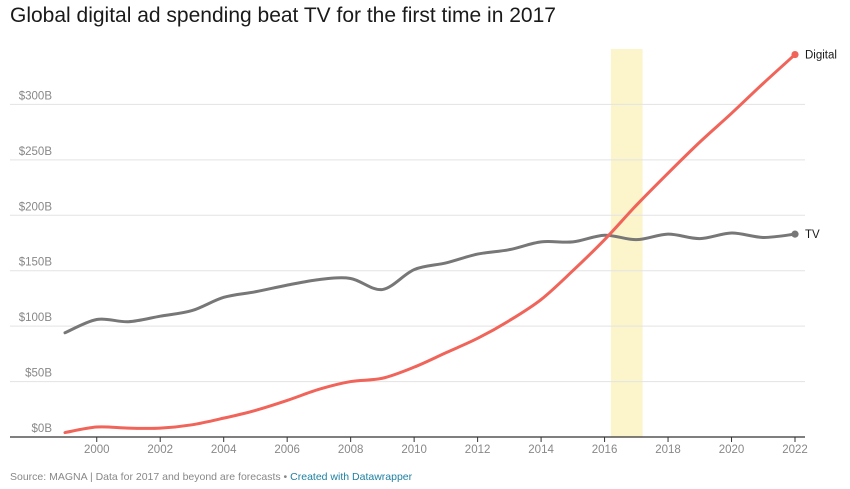  Describe the element at coordinates (626, 243) in the screenshot. I see `forecast-highlight-band` at that location.